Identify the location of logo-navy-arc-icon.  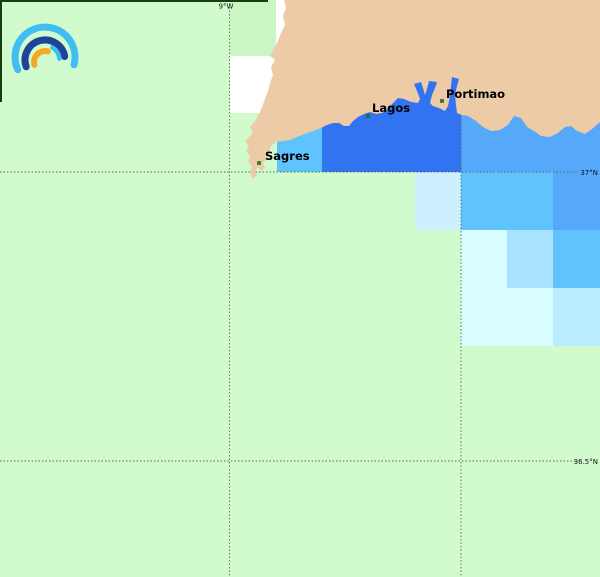
(45, 53).